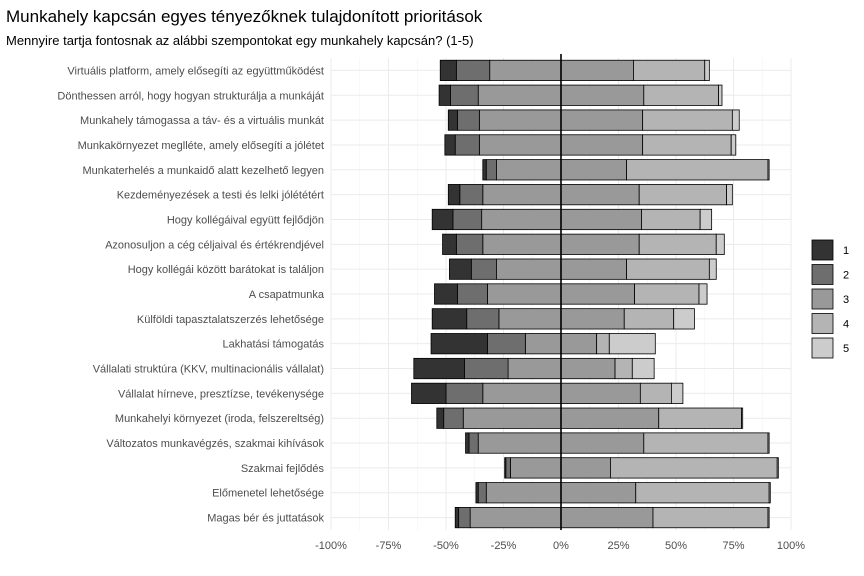 The image size is (864, 576). What do you see at coordinates (846, 349) in the screenshot?
I see `legend-label: 5` at bounding box center [846, 349].